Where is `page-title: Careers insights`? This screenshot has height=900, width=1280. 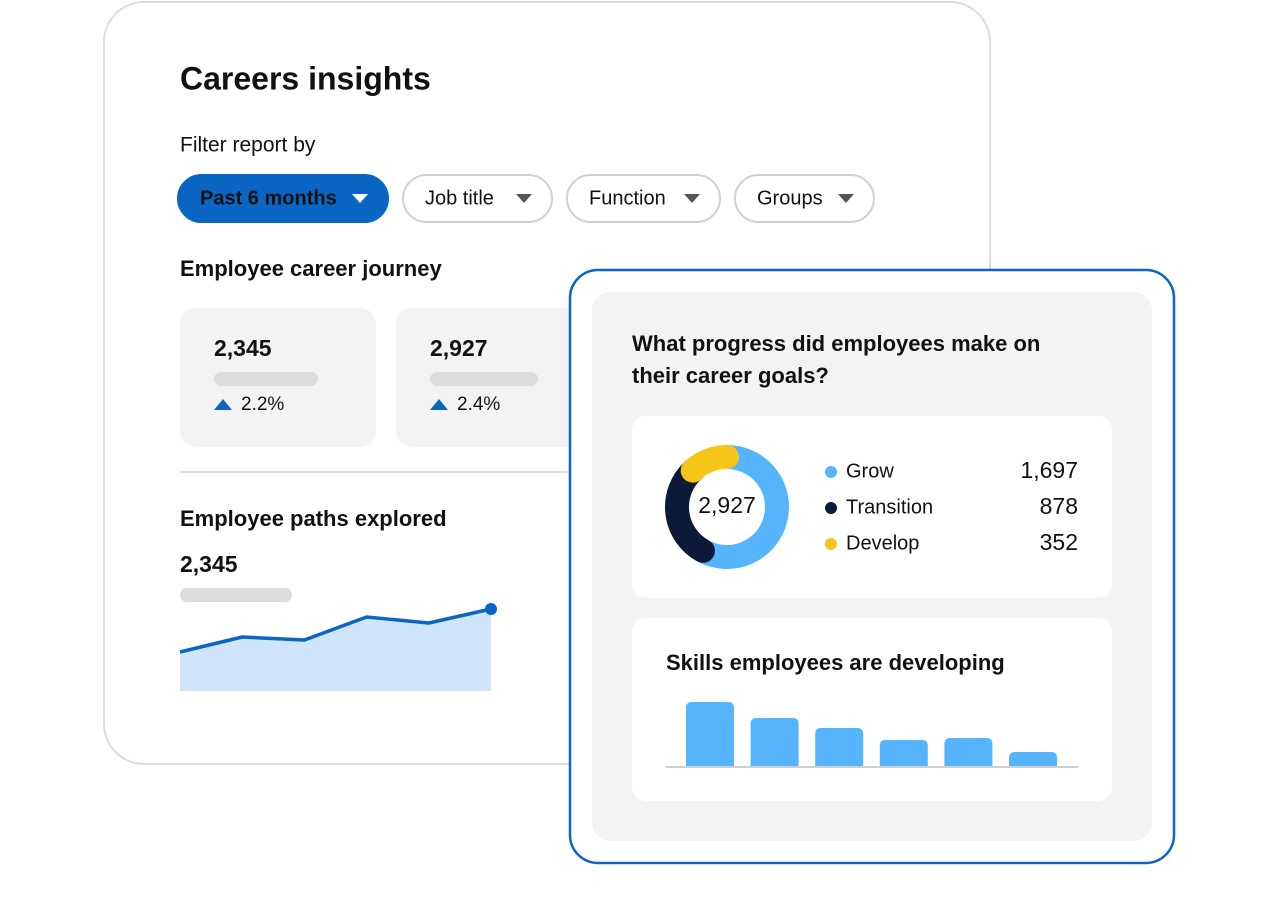
page-title: Careers insights is located at coordinates (305, 78).